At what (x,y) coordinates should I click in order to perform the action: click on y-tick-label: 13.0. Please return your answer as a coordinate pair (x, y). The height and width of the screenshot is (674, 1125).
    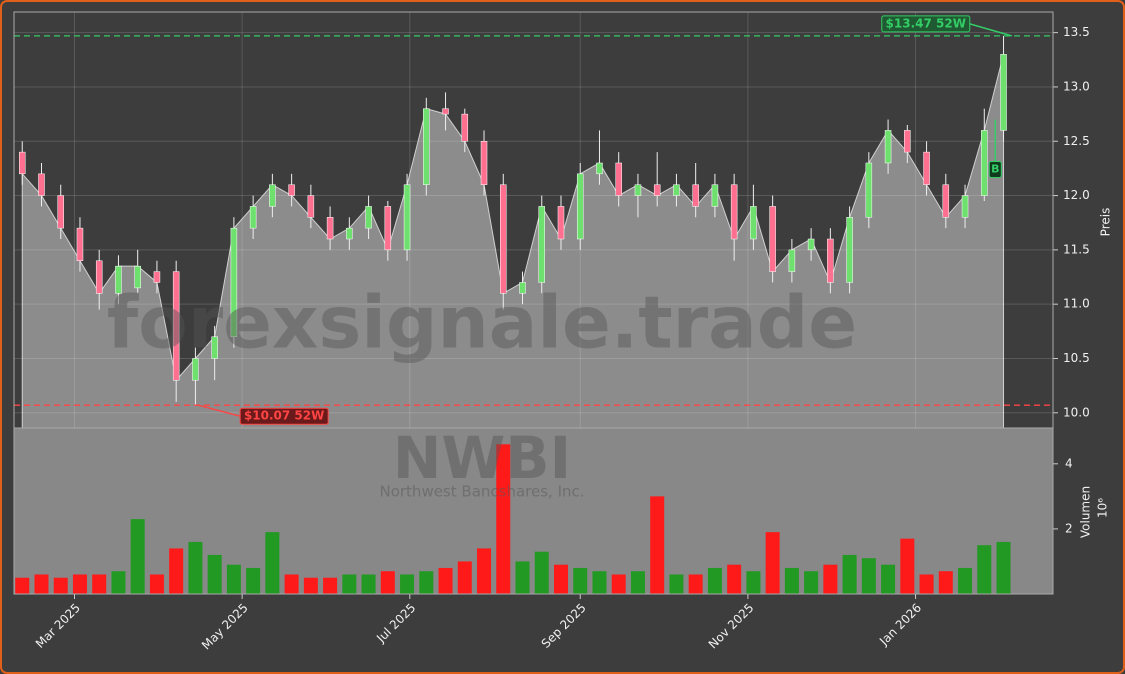
    Looking at the image, I should click on (1076, 86).